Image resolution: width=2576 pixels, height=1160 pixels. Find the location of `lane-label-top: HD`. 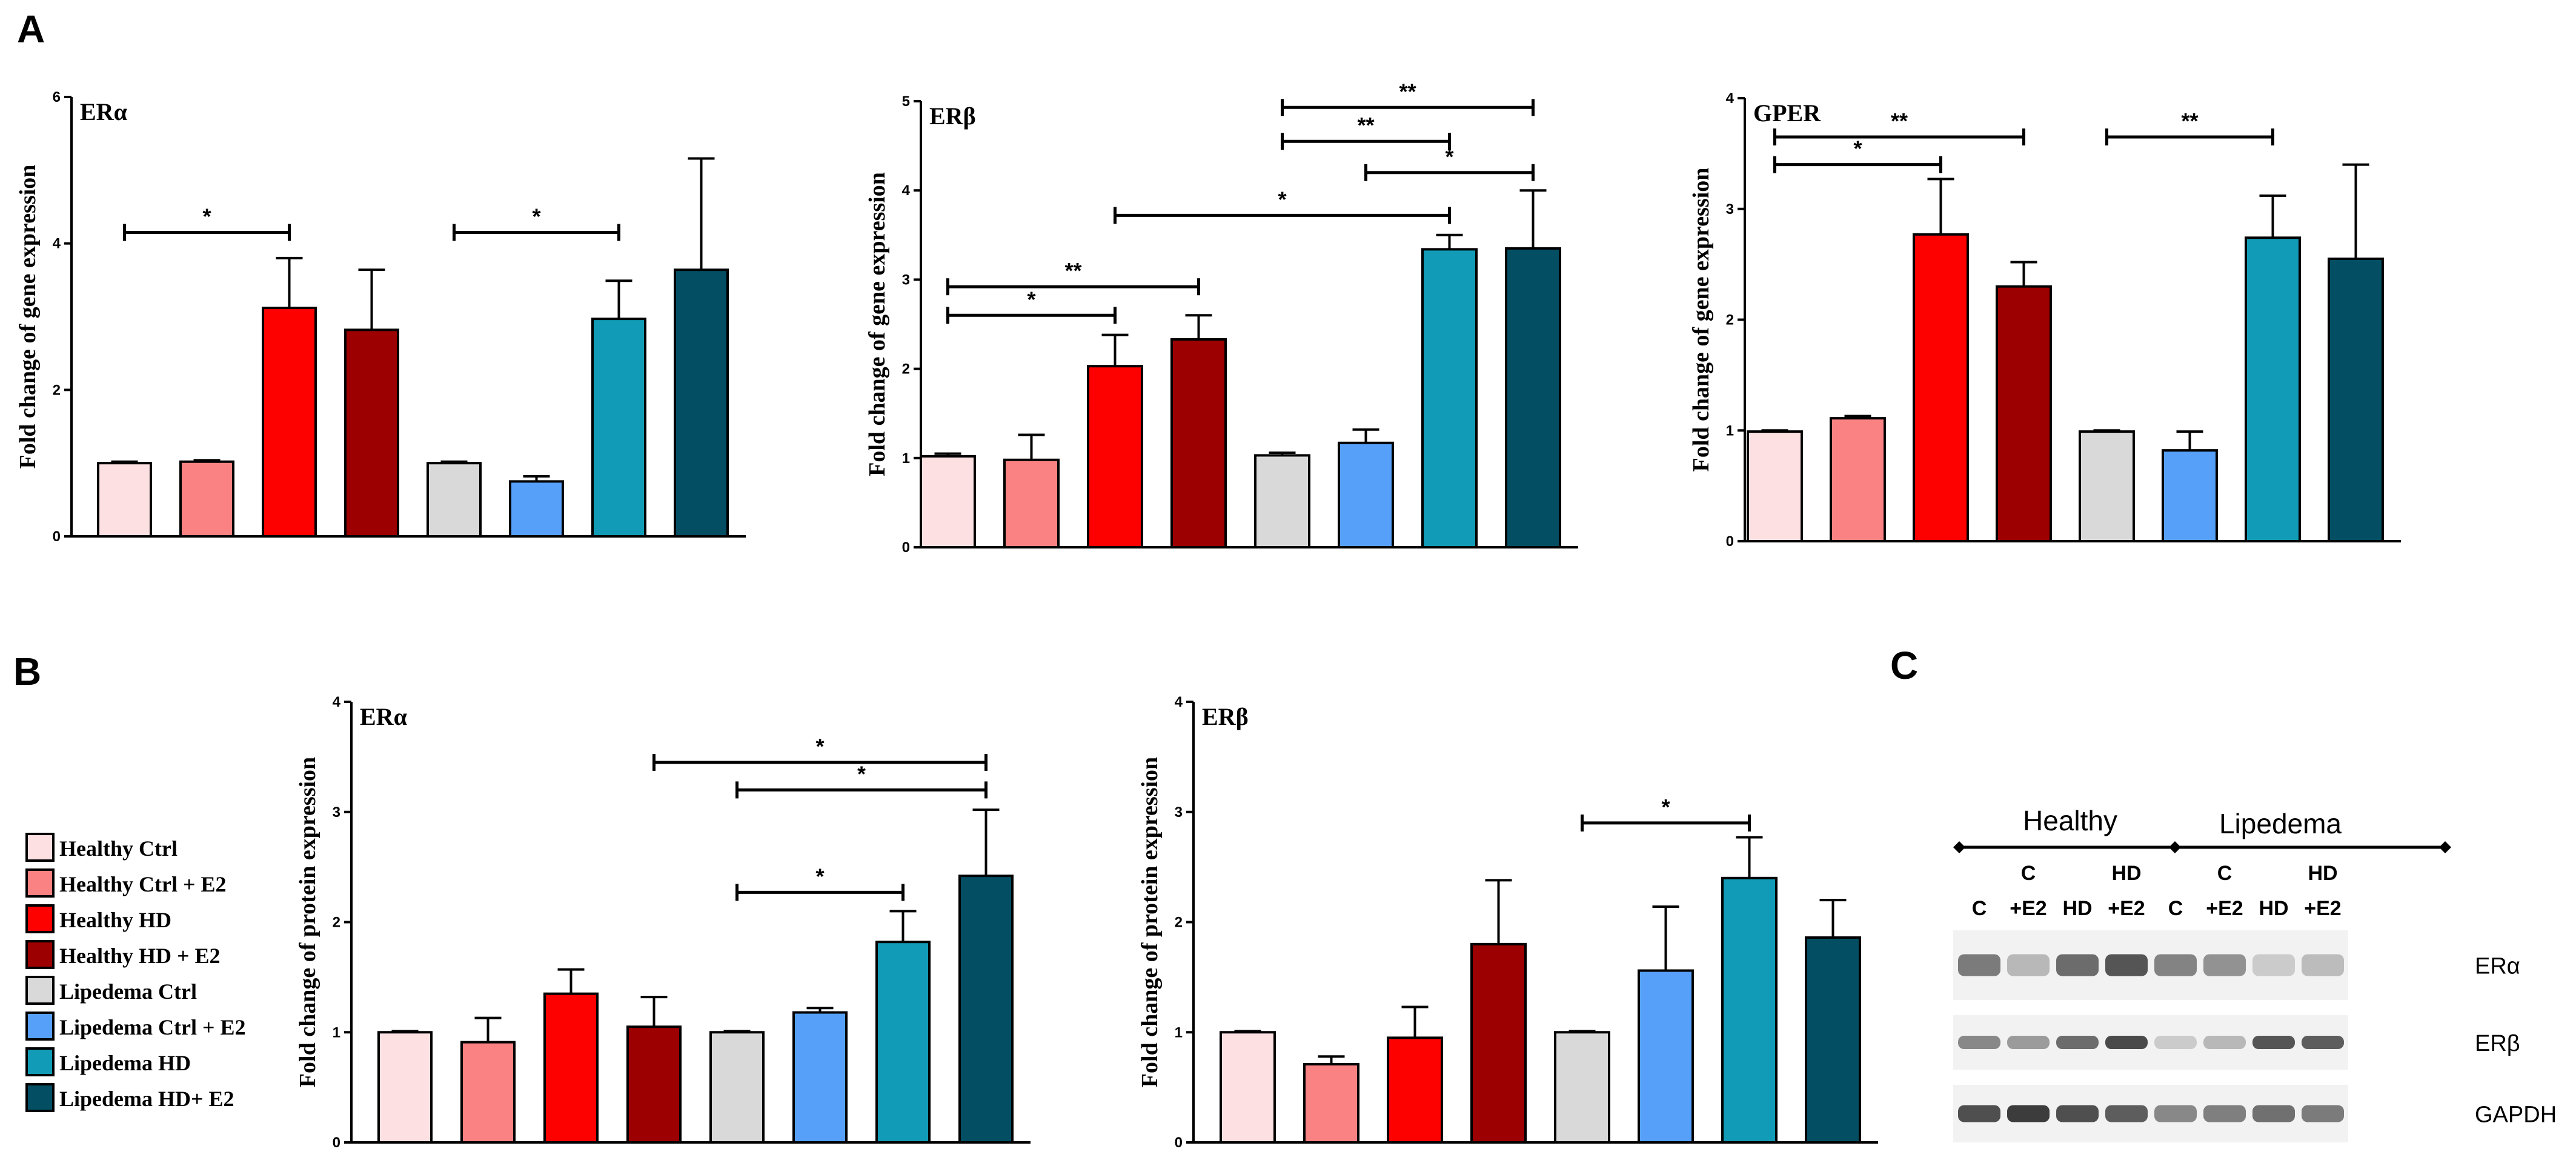

lane-label-top: HD is located at coordinates (2322, 873).